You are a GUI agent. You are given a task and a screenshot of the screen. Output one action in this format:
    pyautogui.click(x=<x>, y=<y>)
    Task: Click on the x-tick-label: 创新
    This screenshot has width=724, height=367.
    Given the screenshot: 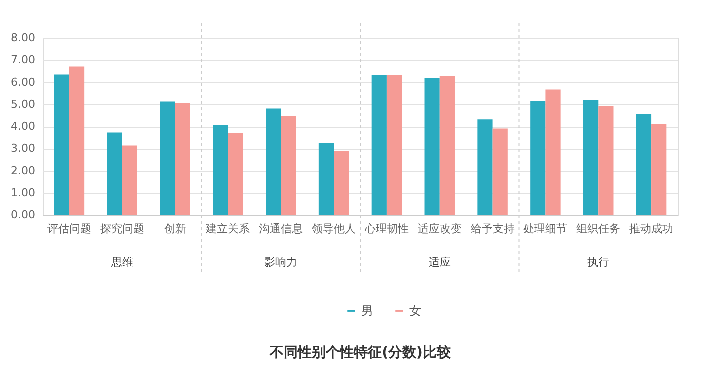 What is the action you would take?
    pyautogui.click(x=175, y=229)
    